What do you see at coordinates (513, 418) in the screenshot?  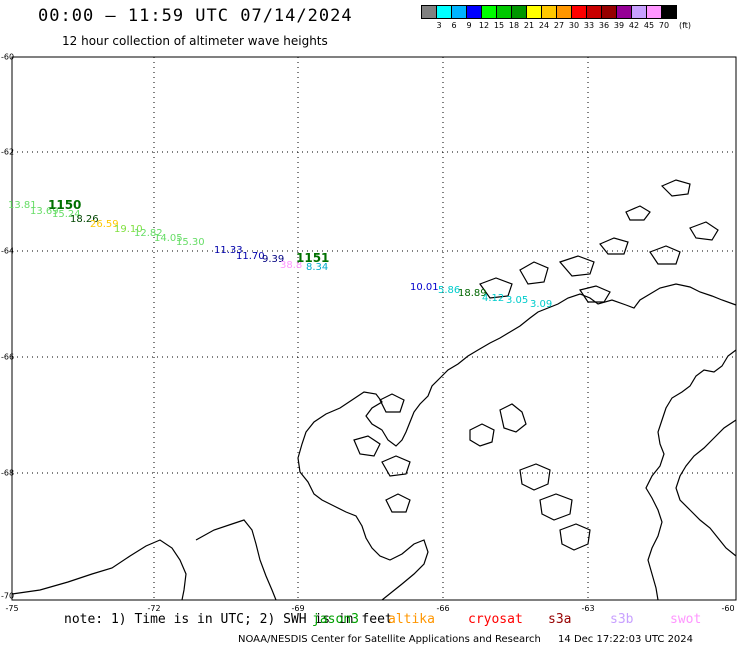 I see `island-channel-a` at bounding box center [513, 418].